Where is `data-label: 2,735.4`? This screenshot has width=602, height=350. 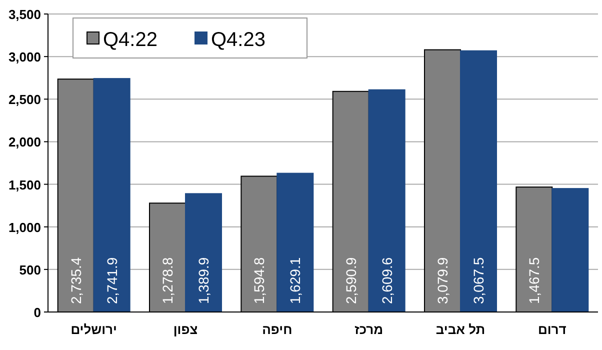
data-label: 2,735.4 is located at coordinates (76, 280).